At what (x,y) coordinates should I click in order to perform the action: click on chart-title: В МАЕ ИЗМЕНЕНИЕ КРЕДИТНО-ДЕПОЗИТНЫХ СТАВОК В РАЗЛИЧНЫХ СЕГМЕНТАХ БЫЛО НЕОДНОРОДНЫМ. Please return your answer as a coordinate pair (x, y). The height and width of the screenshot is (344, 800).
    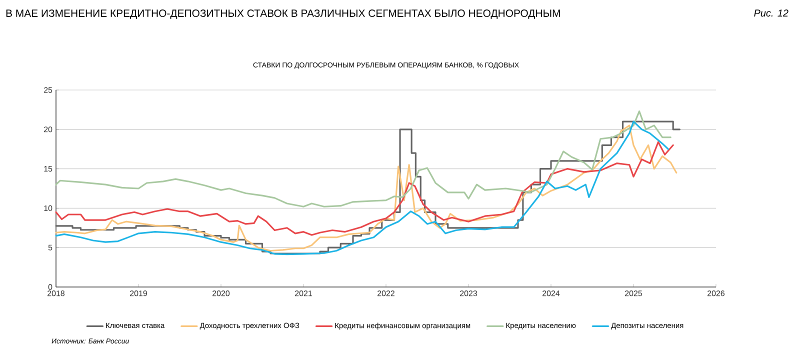
    Looking at the image, I should click on (283, 14).